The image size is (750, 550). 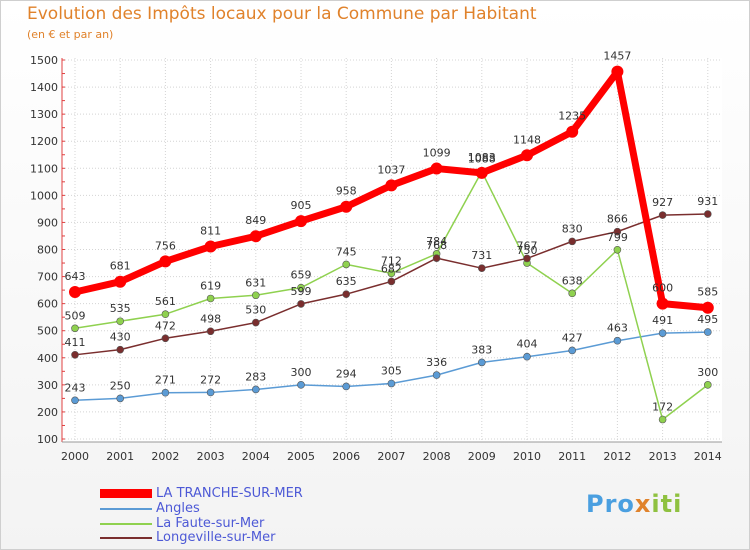 What do you see at coordinates (391, 169) in the screenshot?
I see `data-label: 1037` at bounding box center [391, 169].